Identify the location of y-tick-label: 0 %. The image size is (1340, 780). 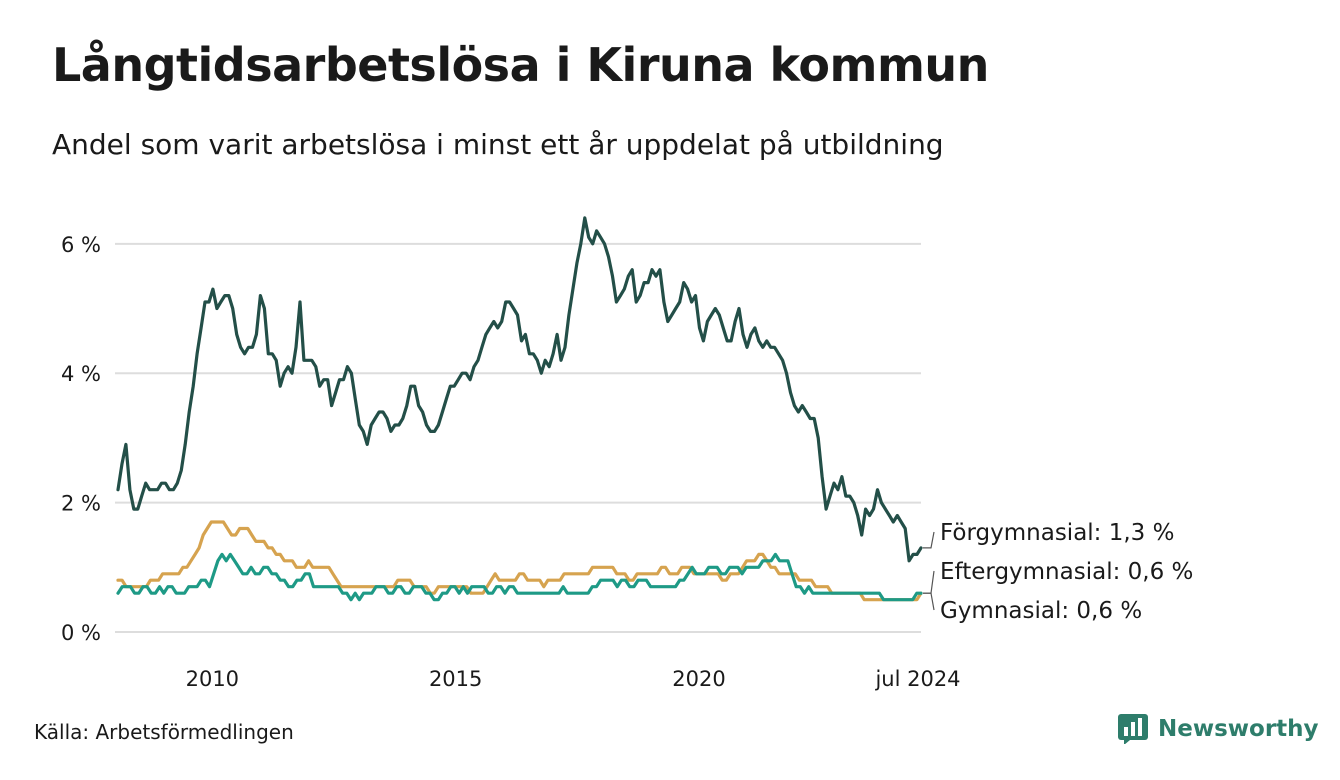
(81, 633).